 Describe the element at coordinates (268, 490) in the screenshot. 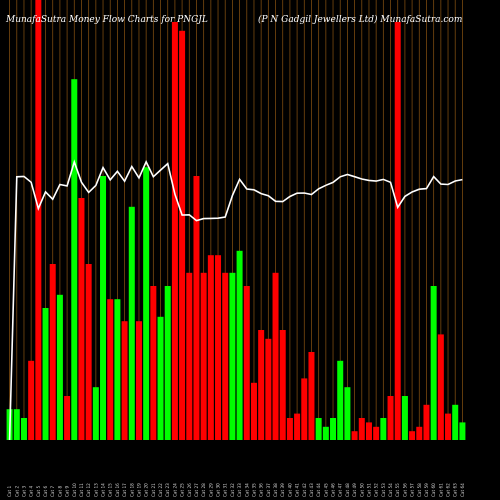

I see `x-tick-label: Cat 37` at that location.